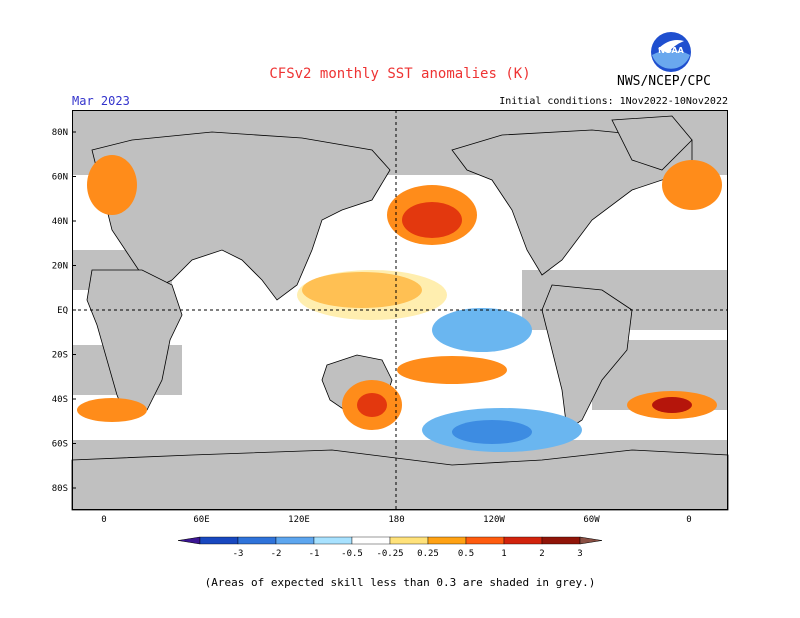 This screenshot has width=800, height=618. Describe the element at coordinates (389, 554) in the screenshot. I see `colorbar-label: -0.25` at that location.